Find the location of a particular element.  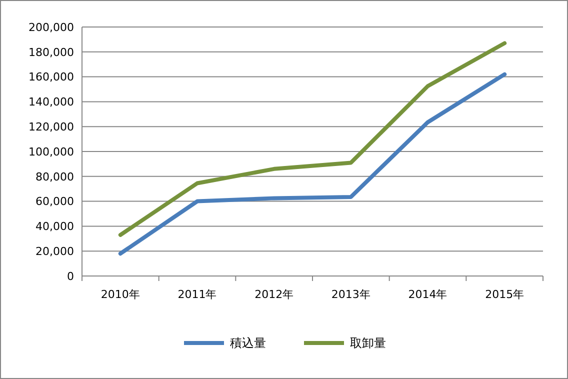

y-tick-label: 20,000 is located at coordinates (55, 251).